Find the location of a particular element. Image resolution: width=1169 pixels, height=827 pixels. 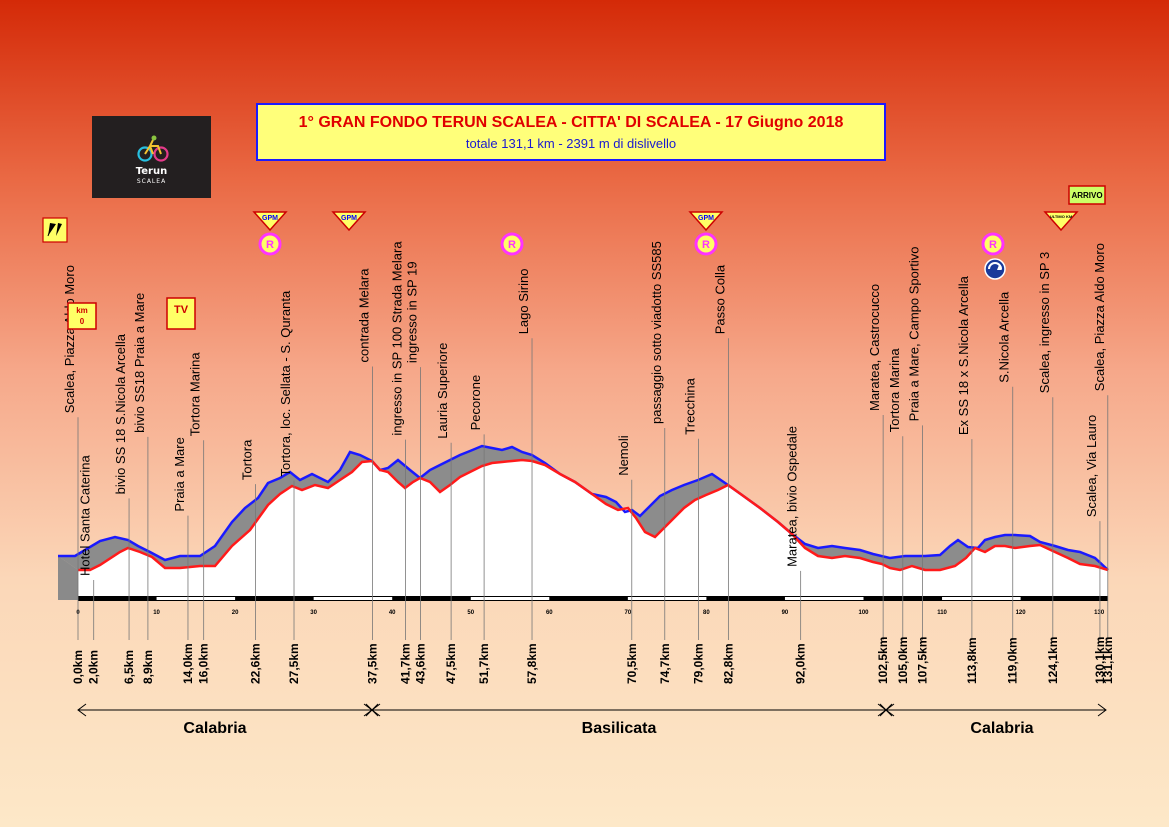

waypoint-name: bivio SS 18 S.Nicola Arcella is located at coordinates (120, 413).